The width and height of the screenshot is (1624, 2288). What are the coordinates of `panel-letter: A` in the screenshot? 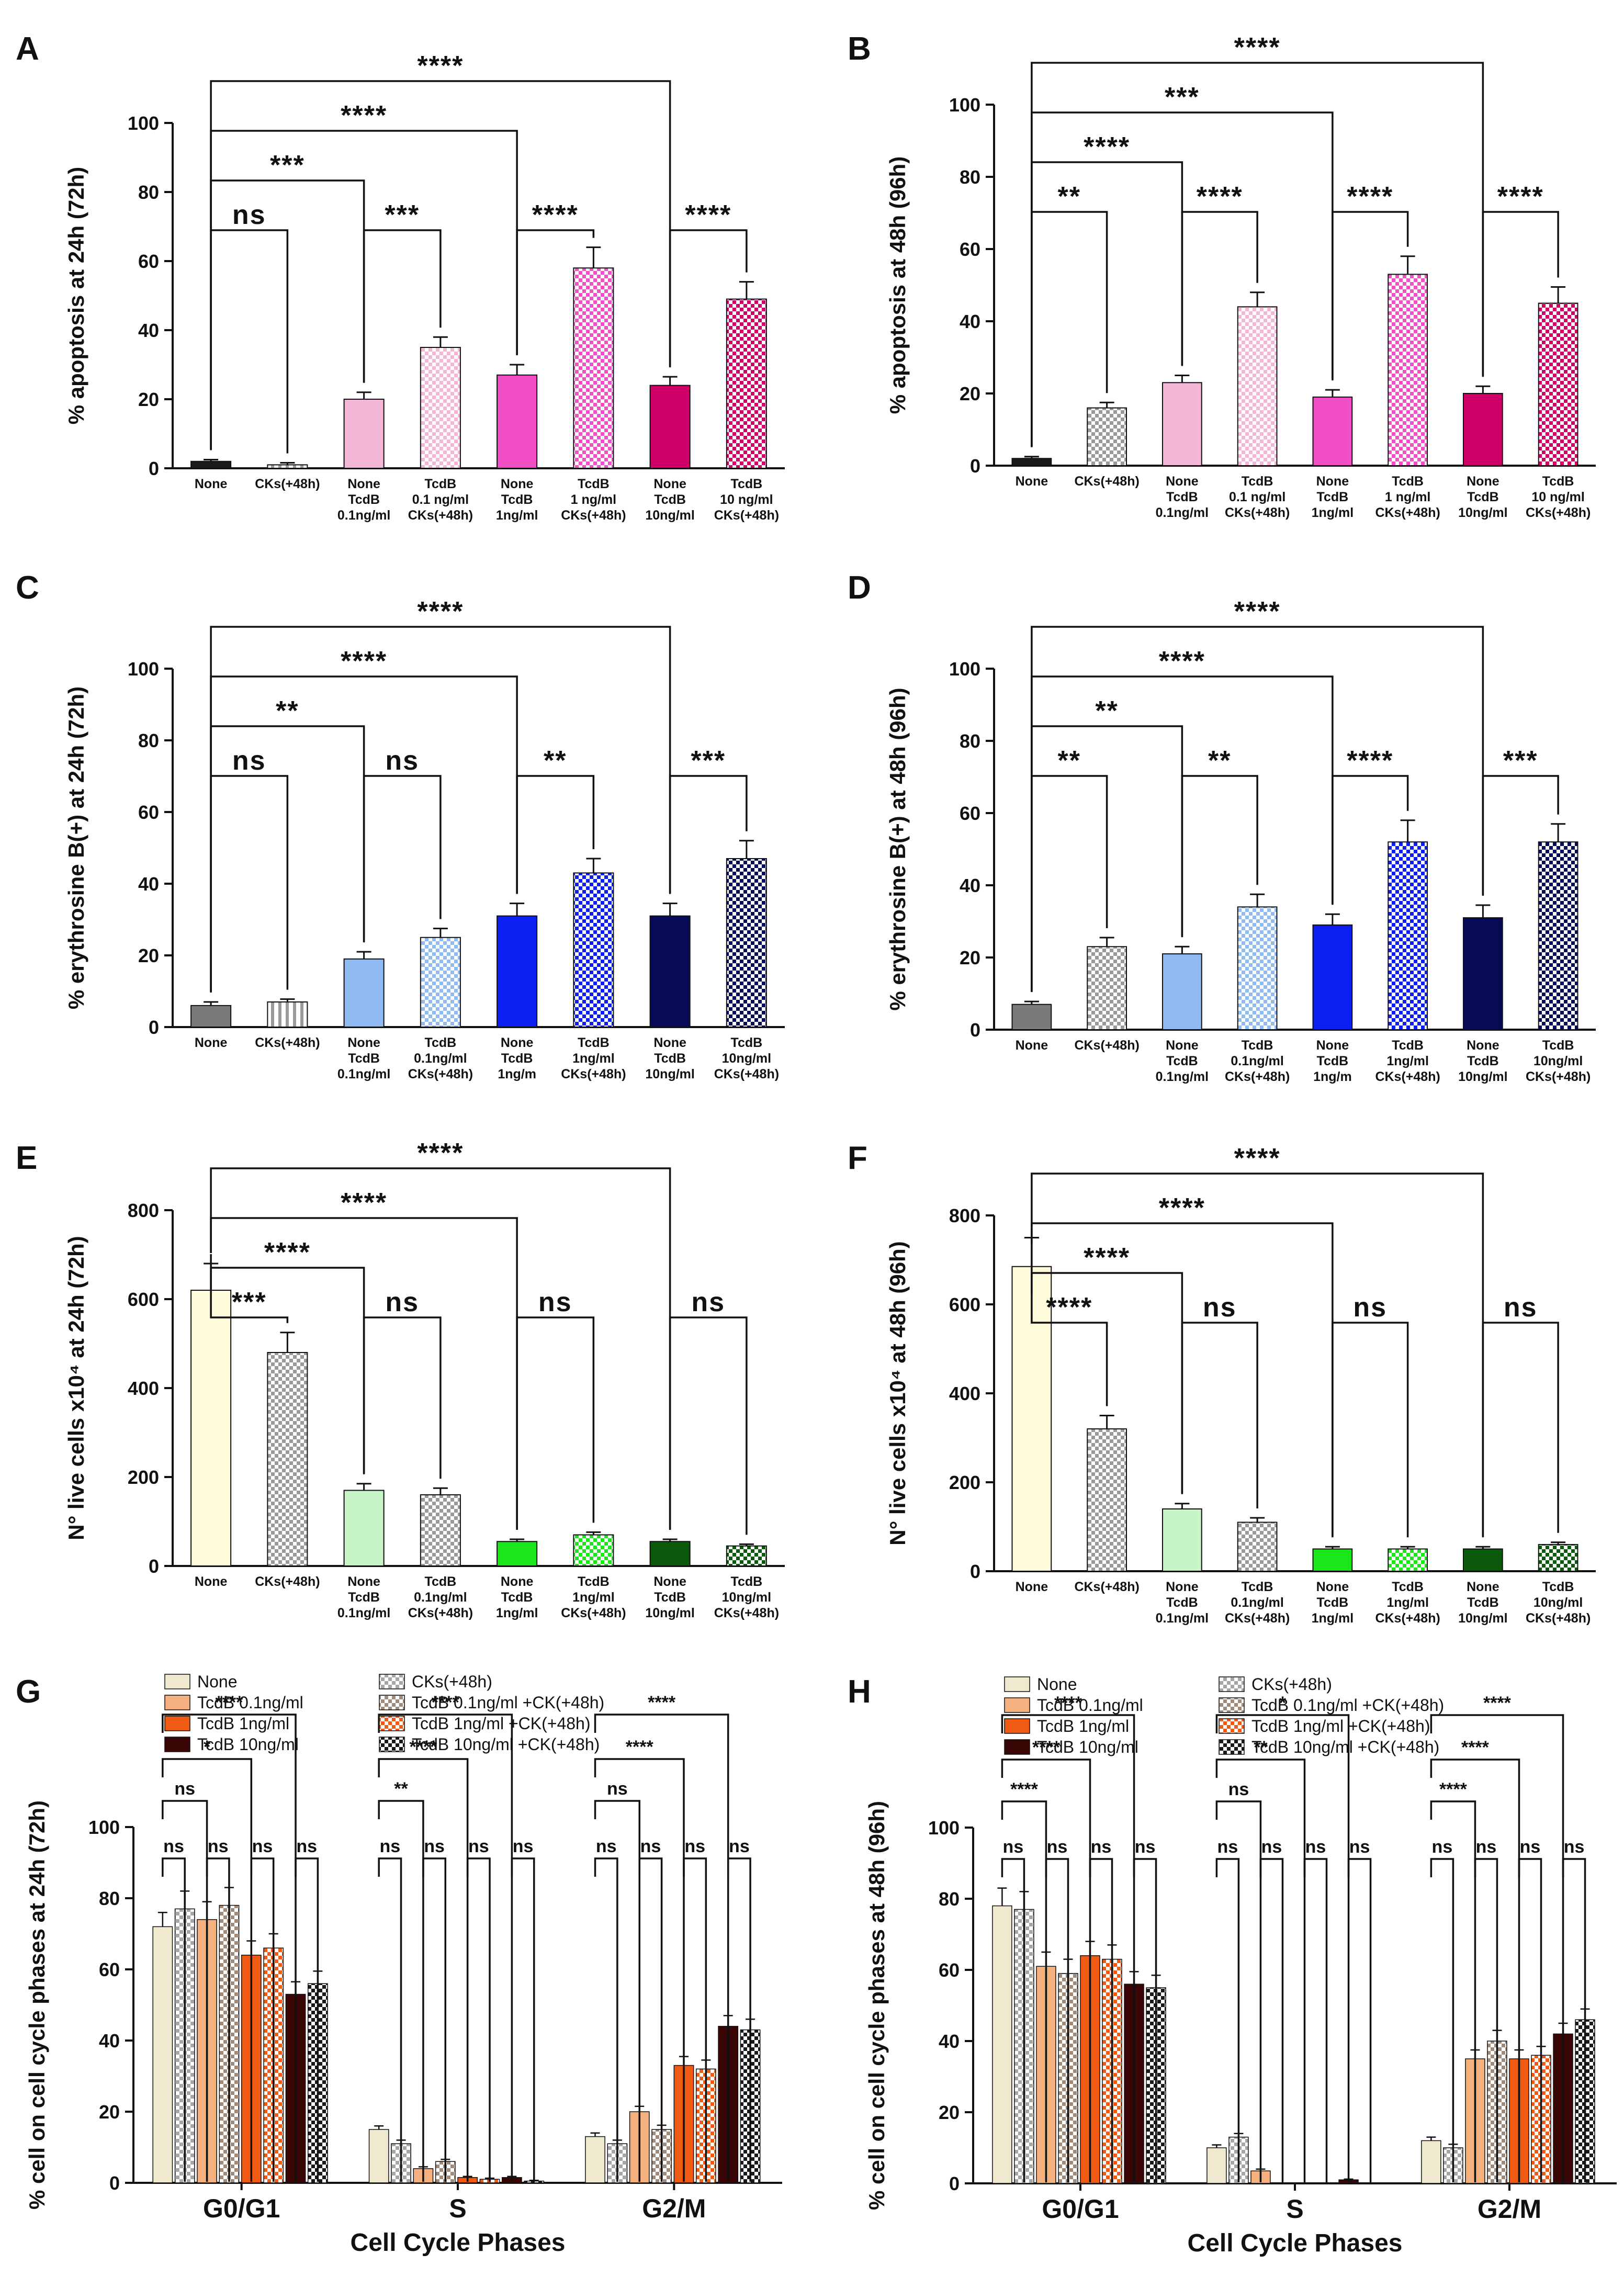 It's located at (28, 49).